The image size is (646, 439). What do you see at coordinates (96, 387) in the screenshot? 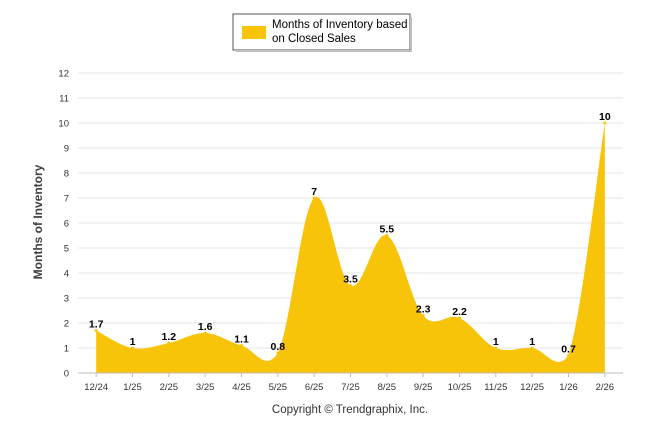
I see `x-tick-label: 12/24` at bounding box center [96, 387].